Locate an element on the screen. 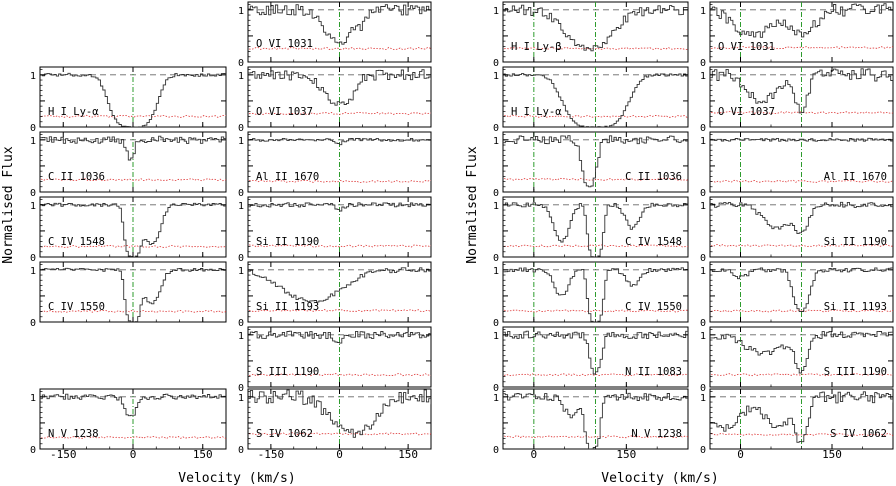 This screenshot has height=486, width=896. panel-r1-ovi1031: 0 1 O VI 1031 is located at coordinates (797, 35).